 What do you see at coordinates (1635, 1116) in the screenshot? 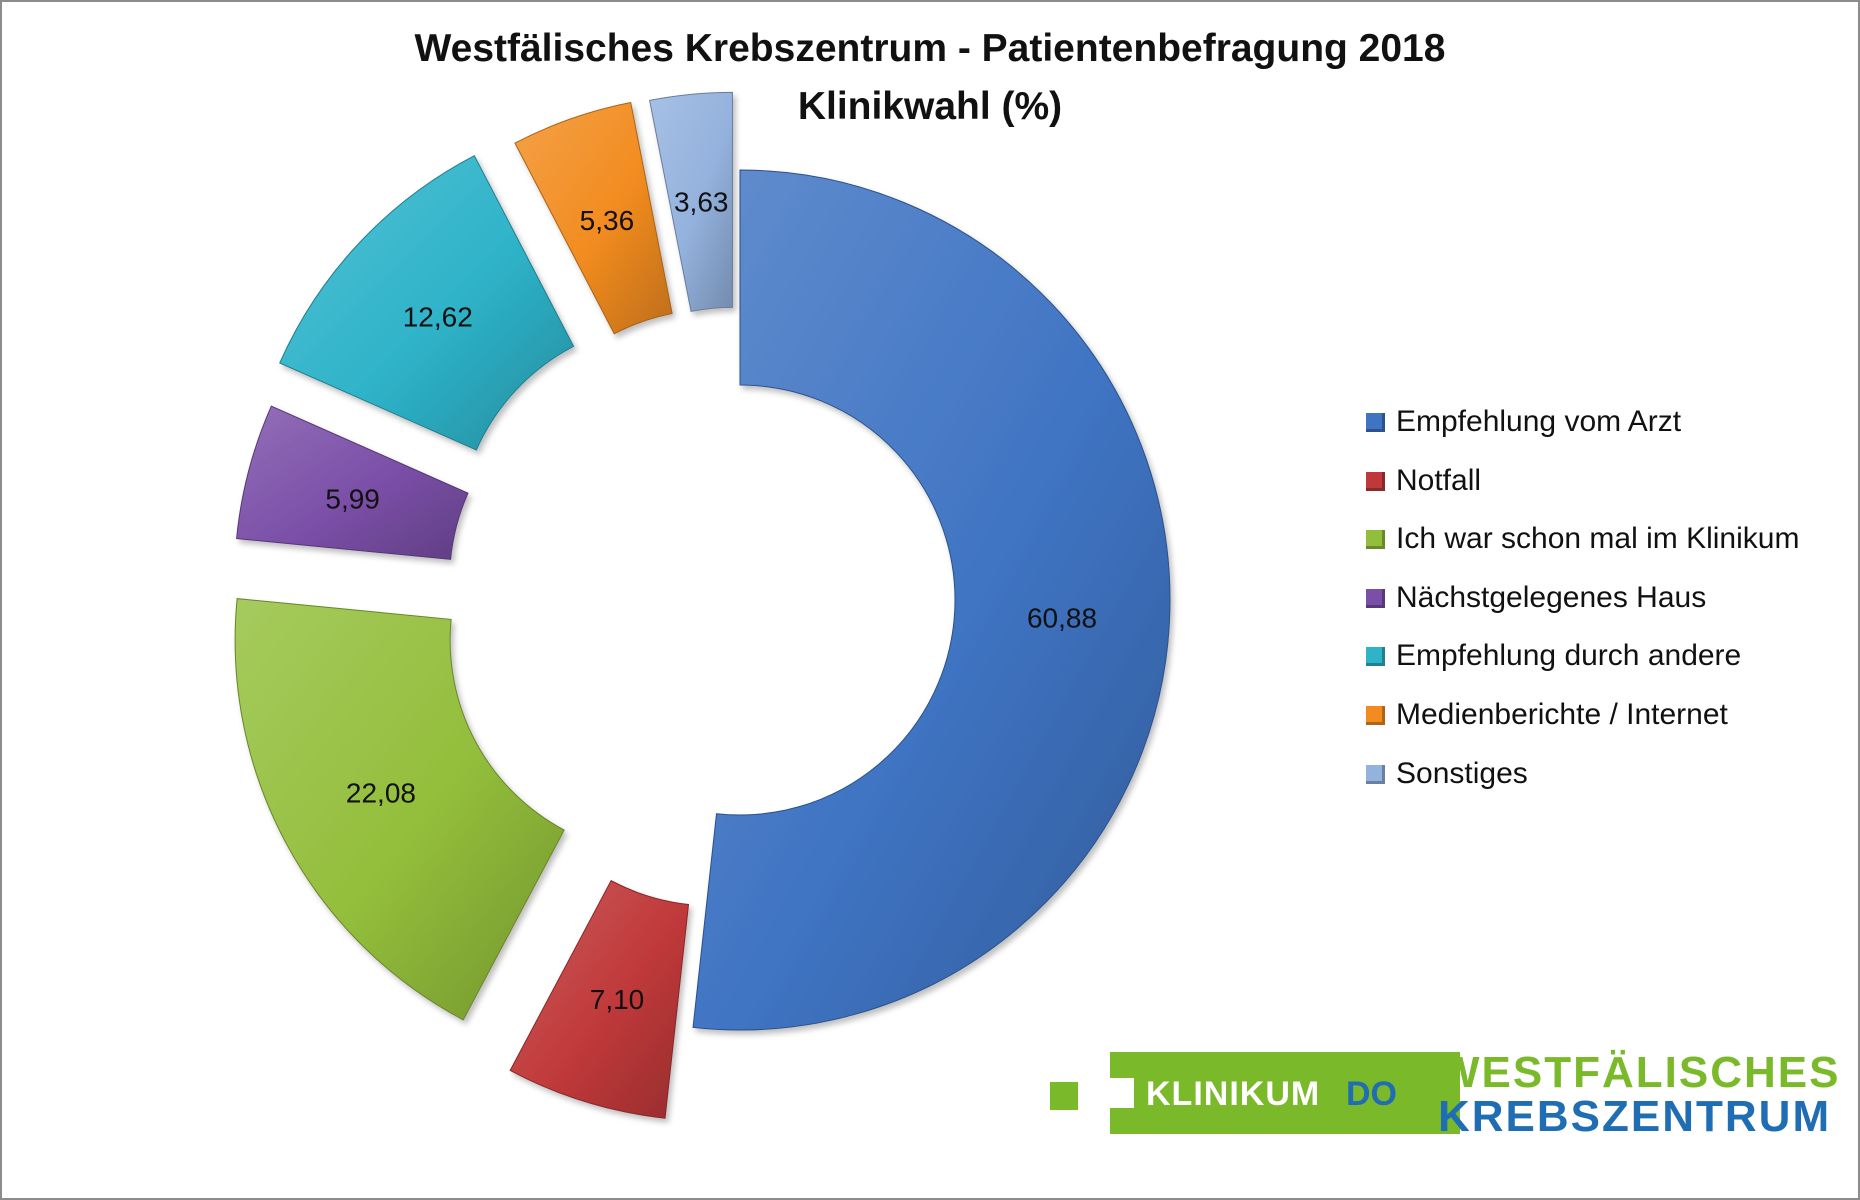
I see `logo-krebszentrum-text: KREBSZENTRUM` at bounding box center [1635, 1116].